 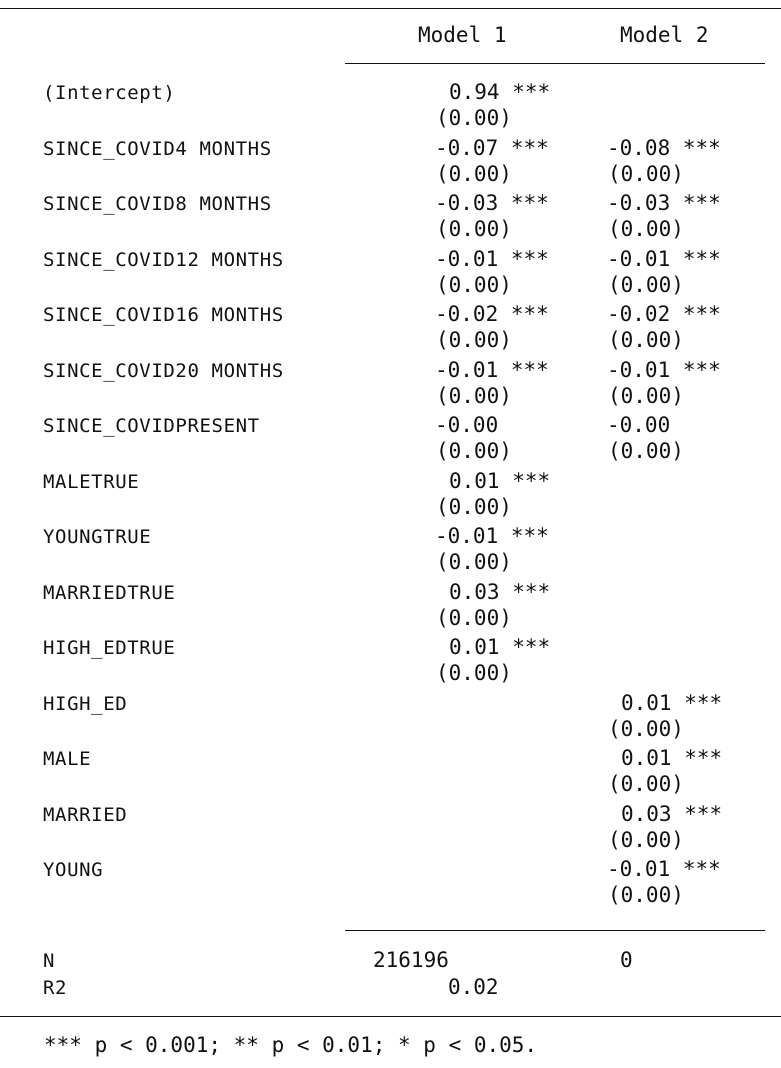 I want to click on model-2-estimate: -0.08 ***, so click(x=664, y=148).